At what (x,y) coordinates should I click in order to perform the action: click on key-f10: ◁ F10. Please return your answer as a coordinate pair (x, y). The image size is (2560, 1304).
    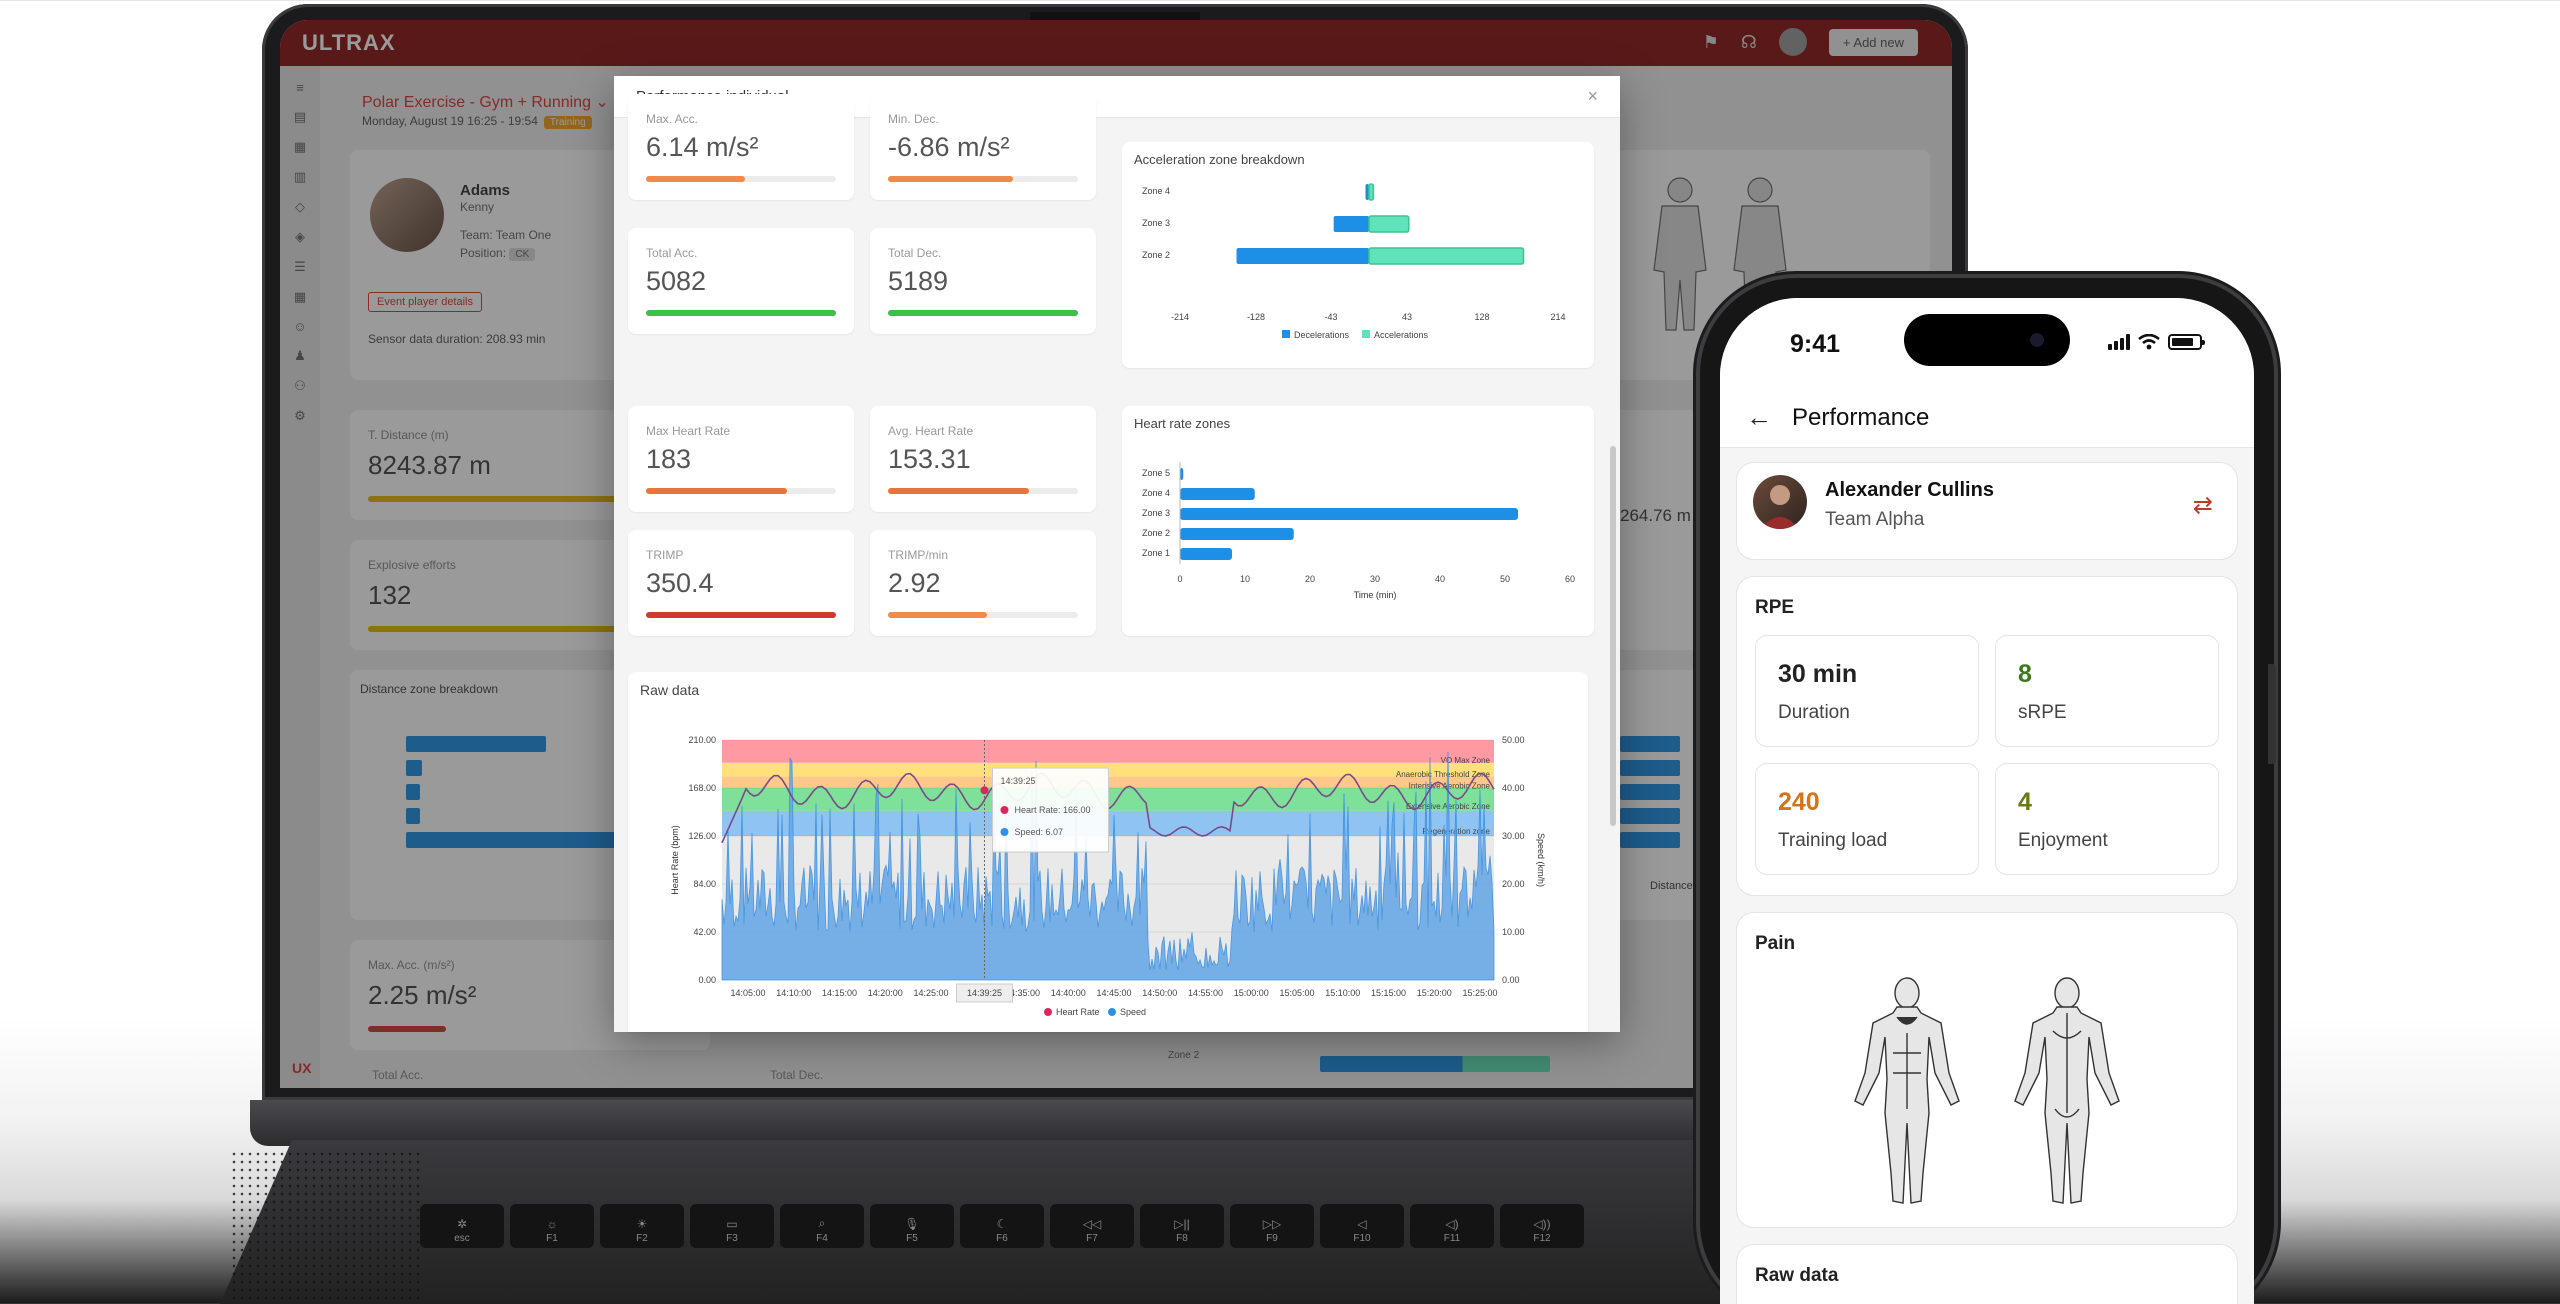
    Looking at the image, I should click on (1362, 1226).